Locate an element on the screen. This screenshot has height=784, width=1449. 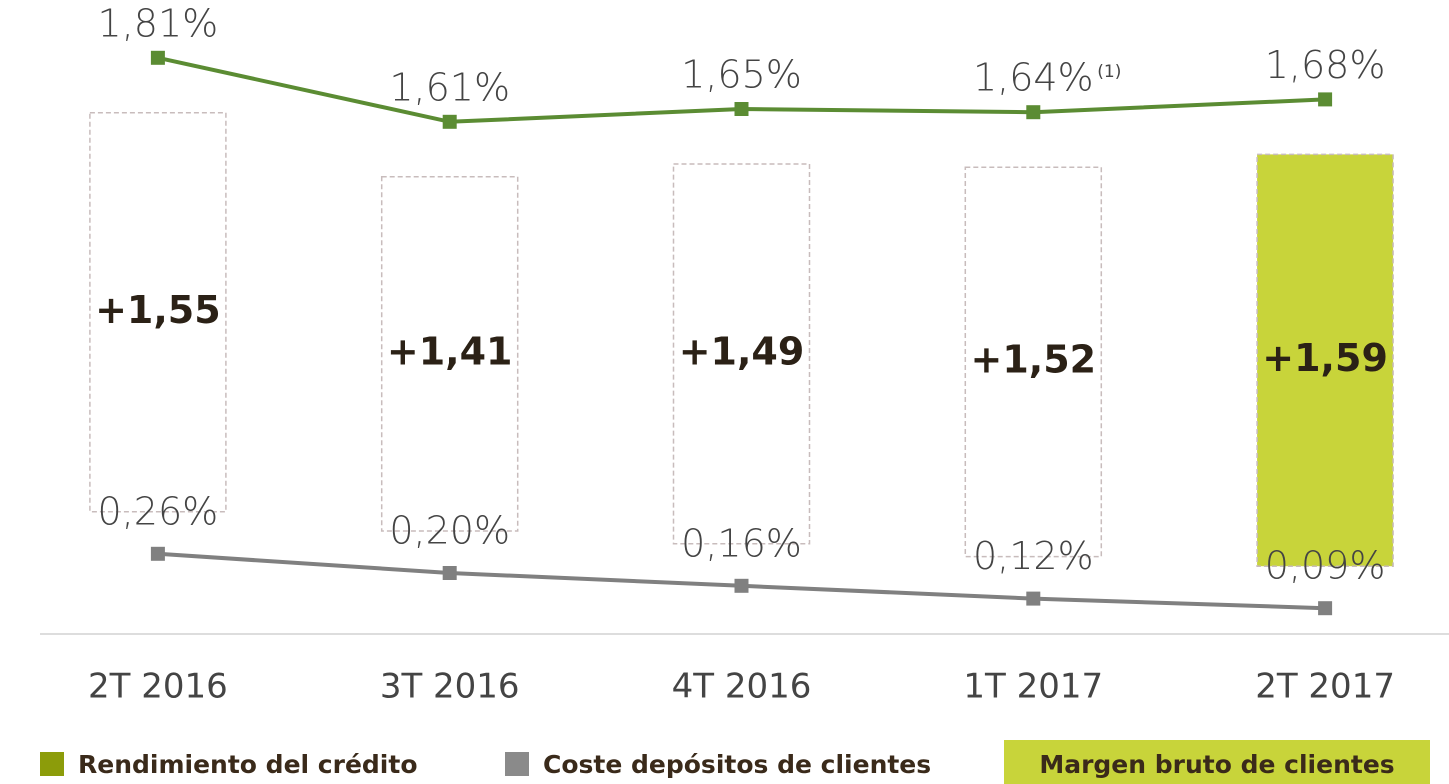
data-label: 1,68% is located at coordinates (1325, 65).